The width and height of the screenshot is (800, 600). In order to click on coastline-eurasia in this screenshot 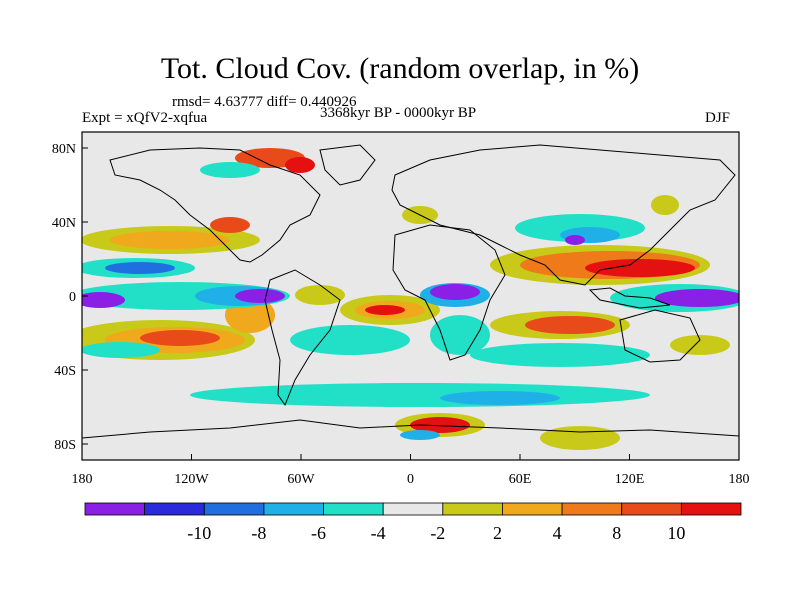, I will do `click(563, 215)`.